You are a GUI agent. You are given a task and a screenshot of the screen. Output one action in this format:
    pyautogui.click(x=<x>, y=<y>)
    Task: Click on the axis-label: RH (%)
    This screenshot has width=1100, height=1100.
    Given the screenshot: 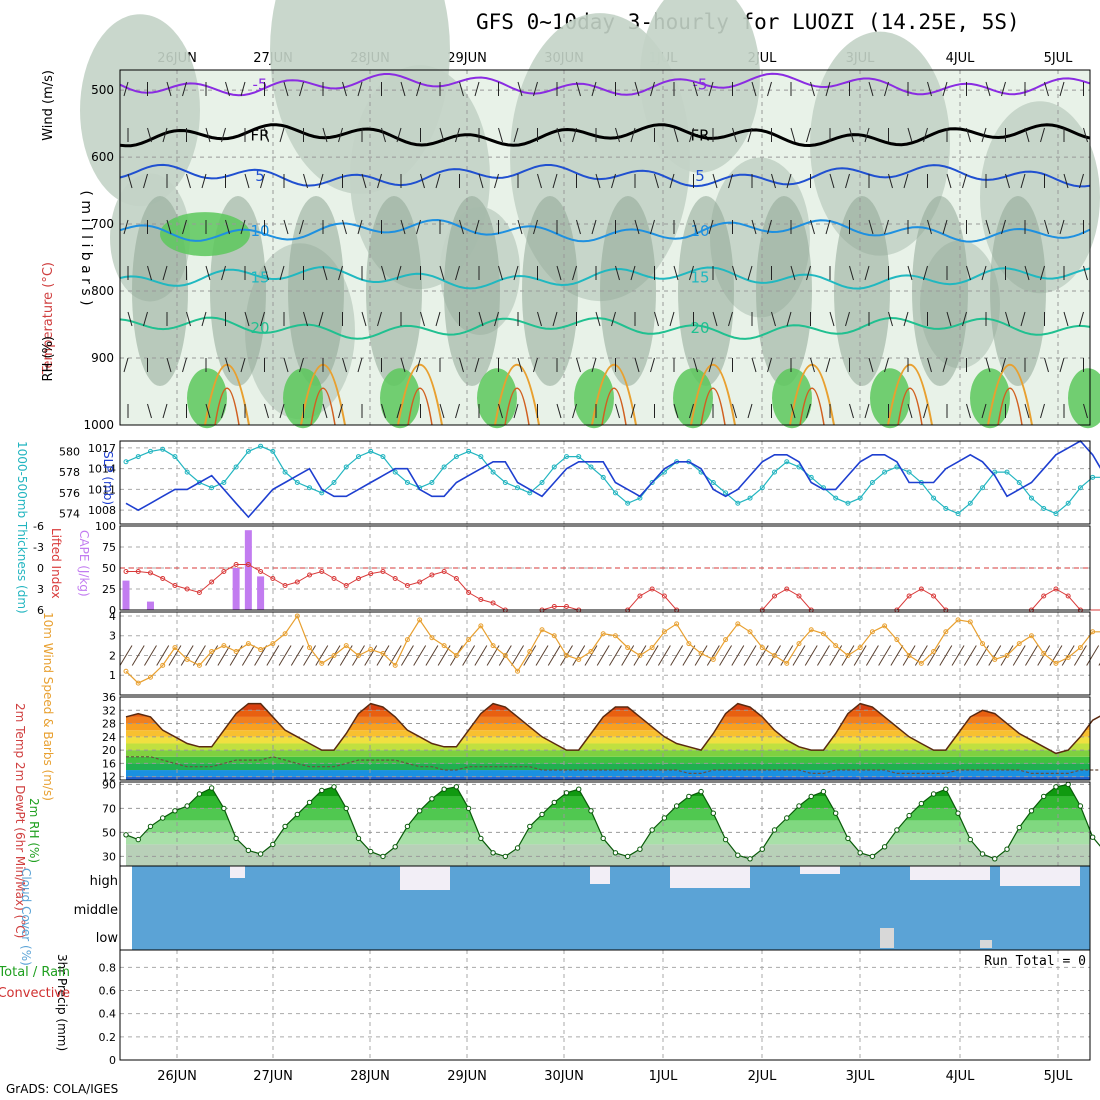 What is the action you would take?
    pyautogui.click(x=48, y=358)
    